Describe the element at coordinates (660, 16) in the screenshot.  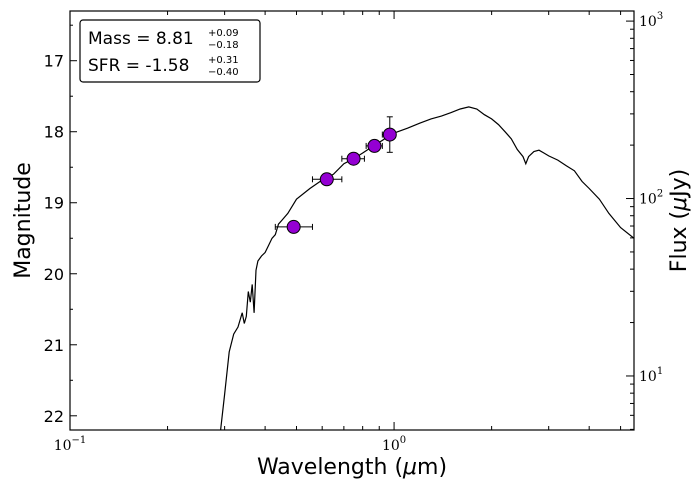
I see `right-y-tick-exponent: 3` at that location.